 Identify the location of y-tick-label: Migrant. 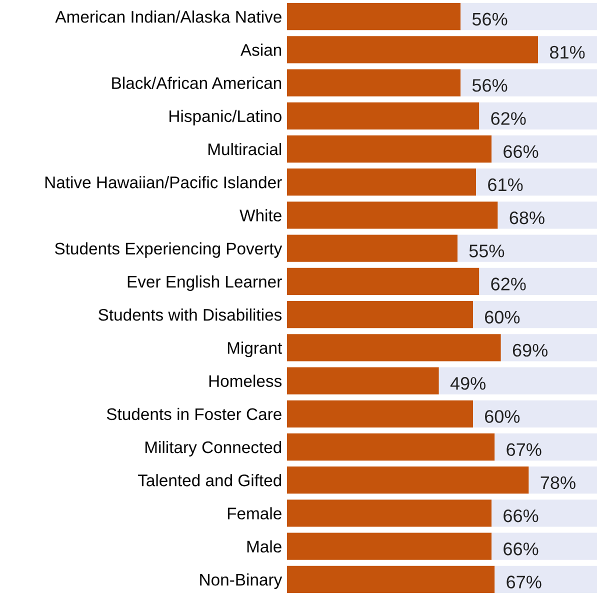
(255, 350).